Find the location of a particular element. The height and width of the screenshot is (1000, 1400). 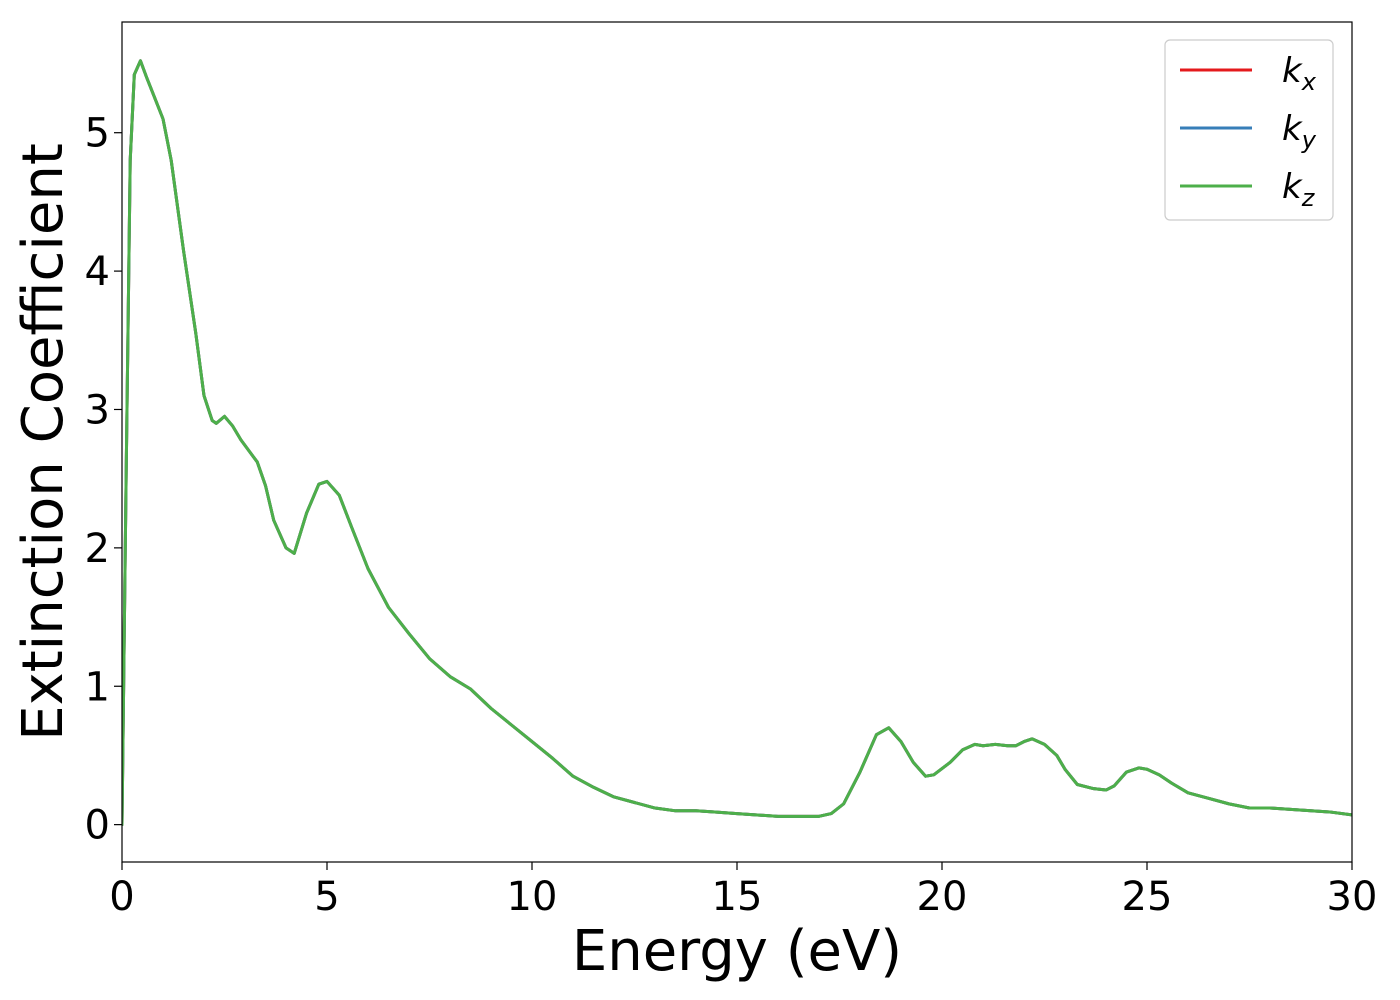

x-tick-label: 10 is located at coordinates (532, 897).